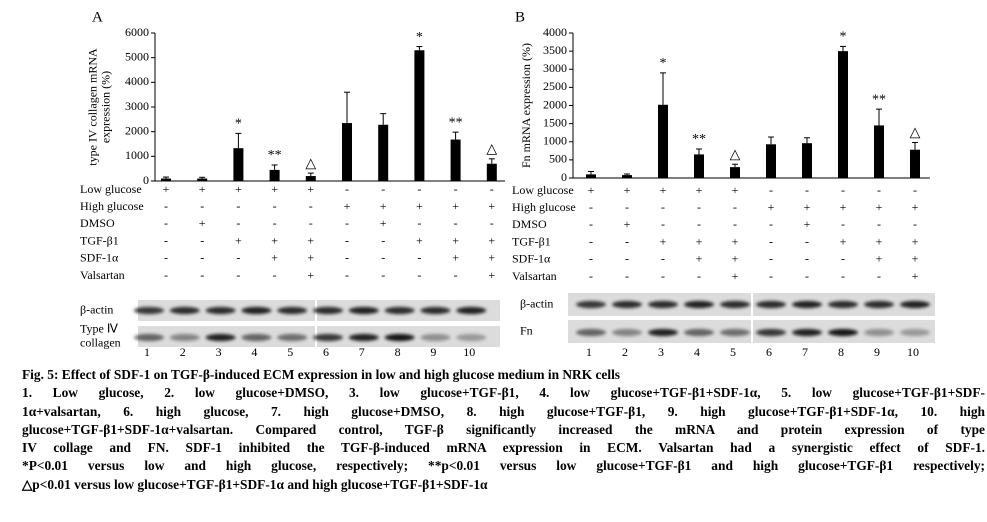  I want to click on panel-label: A, so click(97, 17).